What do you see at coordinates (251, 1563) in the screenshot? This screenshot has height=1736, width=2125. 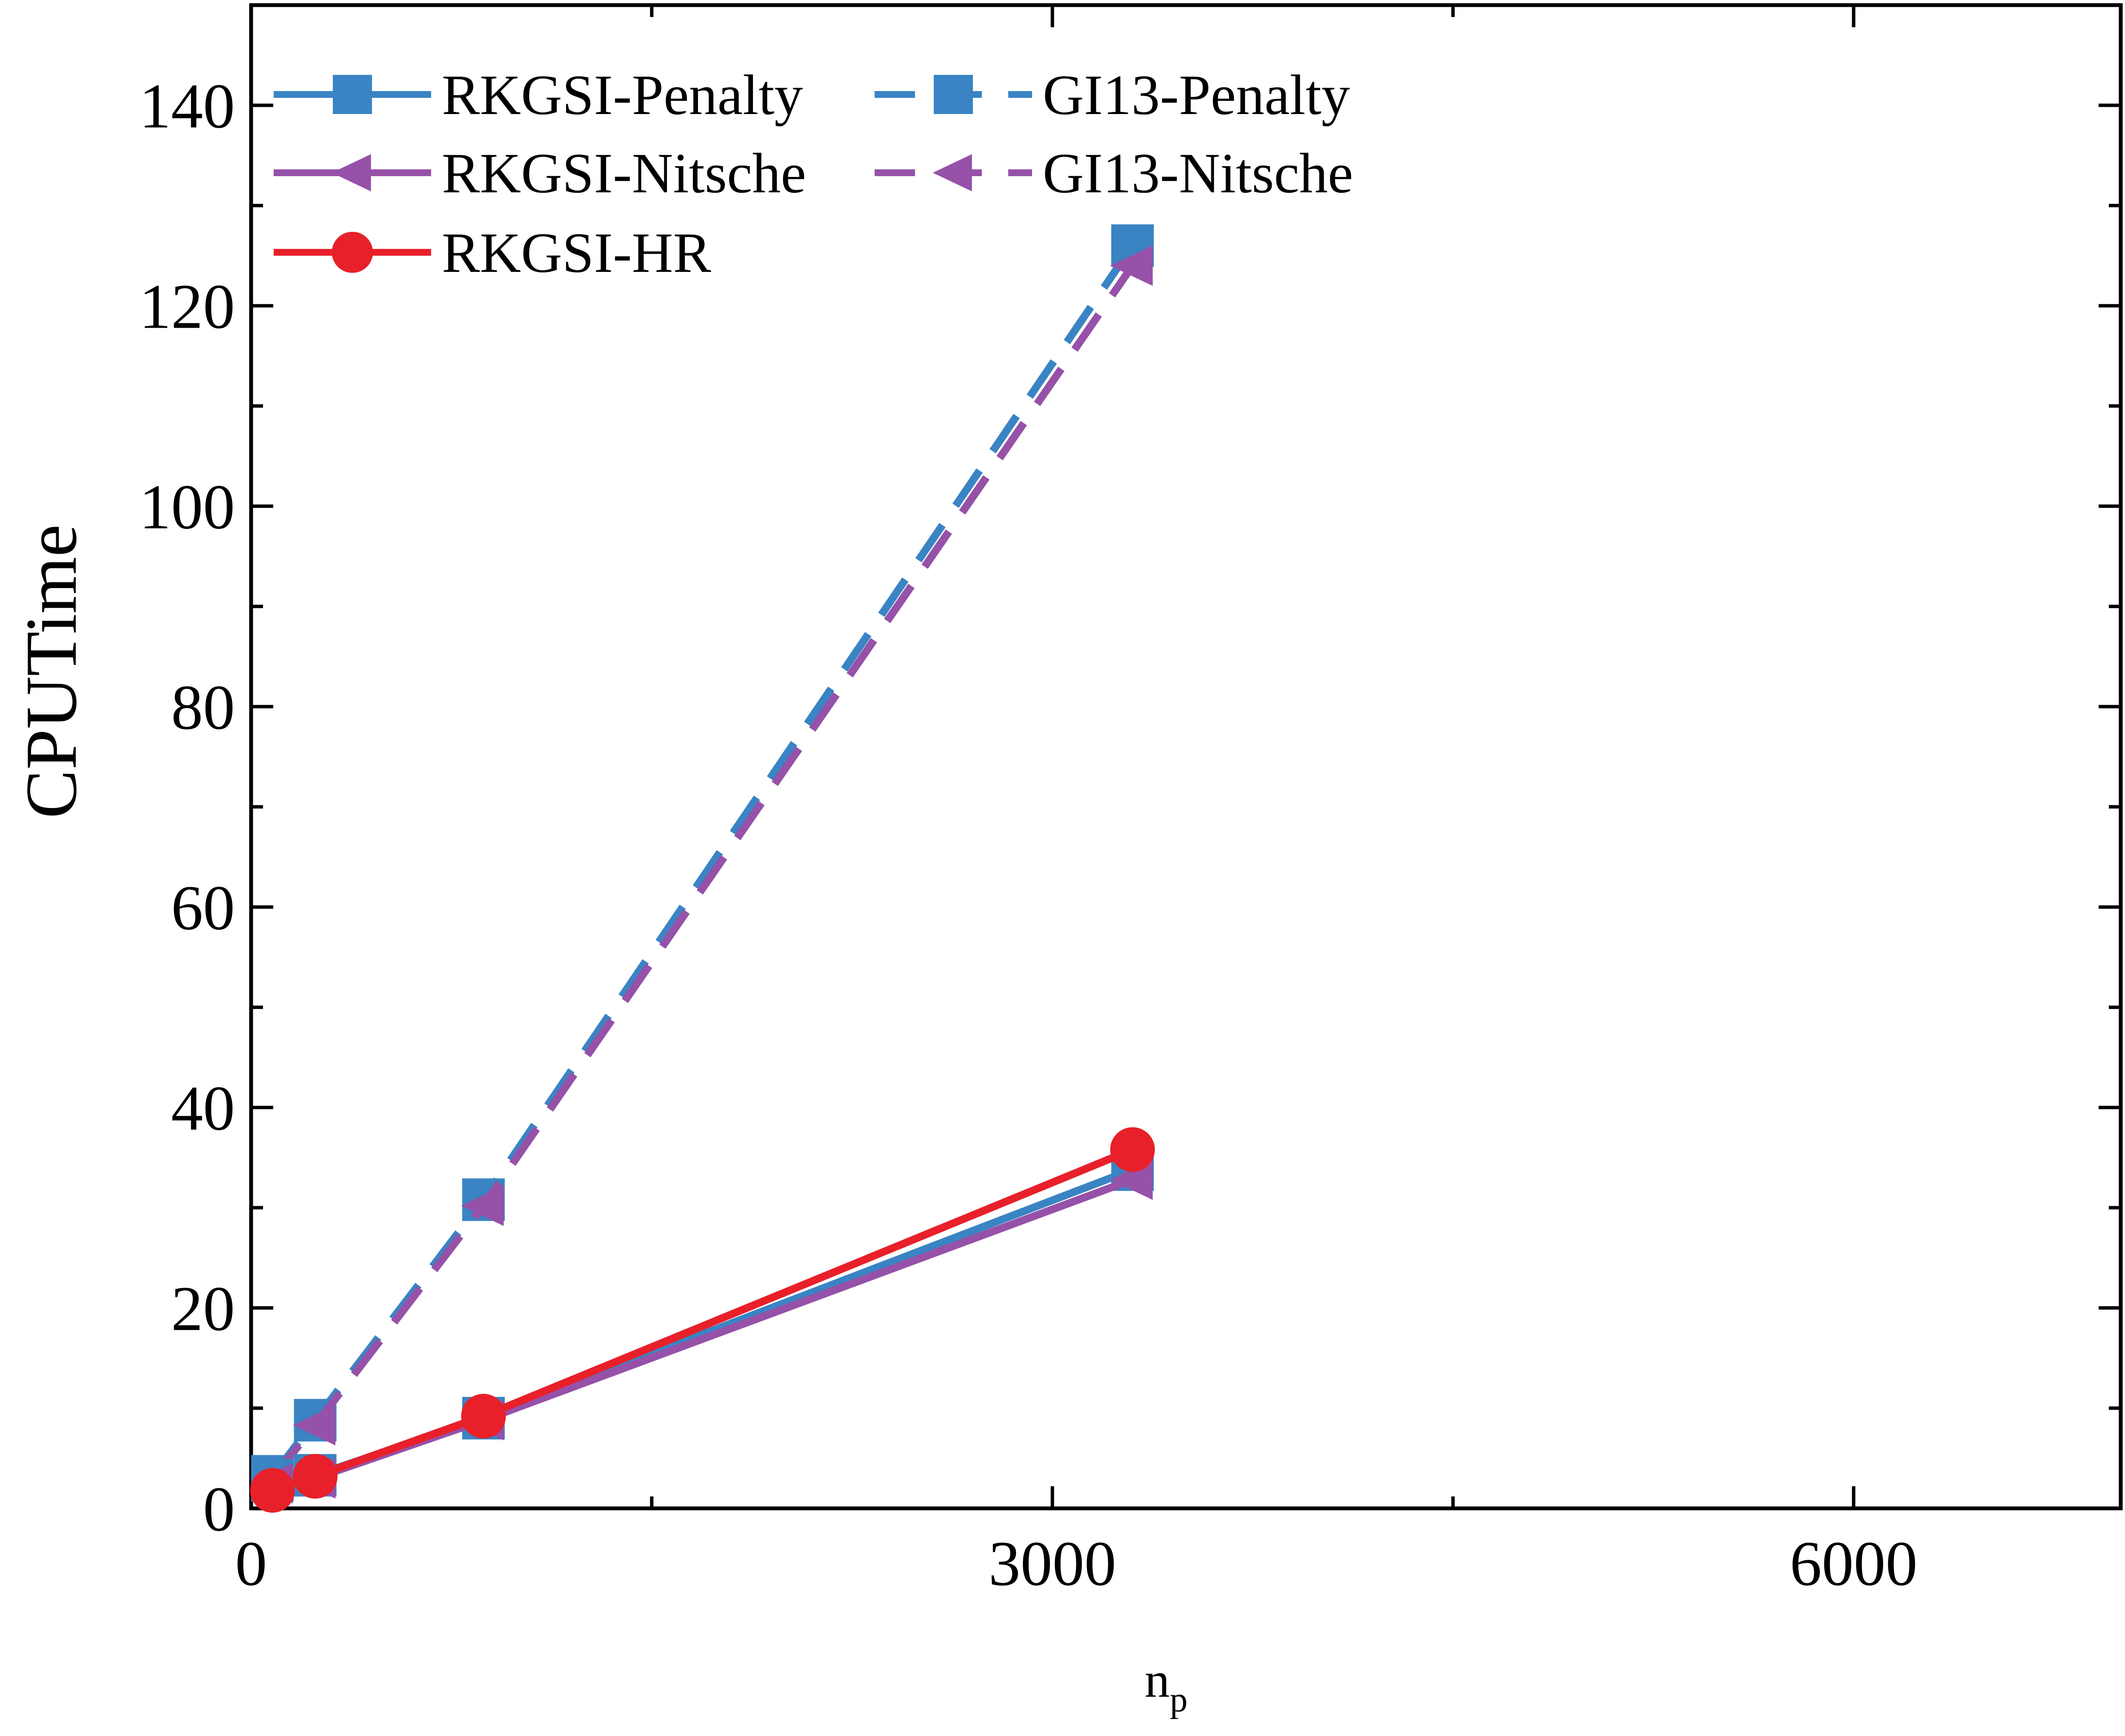 I see `x-tick-label: 0` at bounding box center [251, 1563].